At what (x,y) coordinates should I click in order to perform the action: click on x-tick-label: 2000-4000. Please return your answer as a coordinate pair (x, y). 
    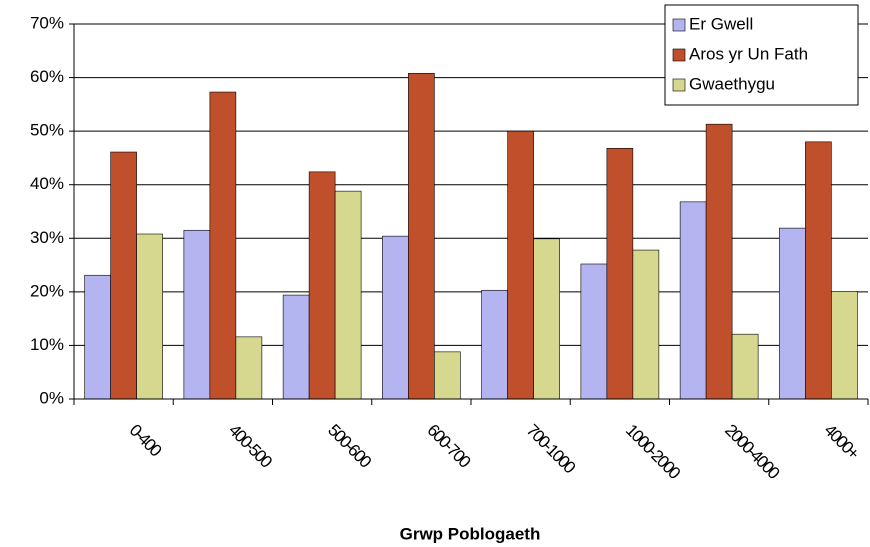
    Looking at the image, I should click on (752, 452).